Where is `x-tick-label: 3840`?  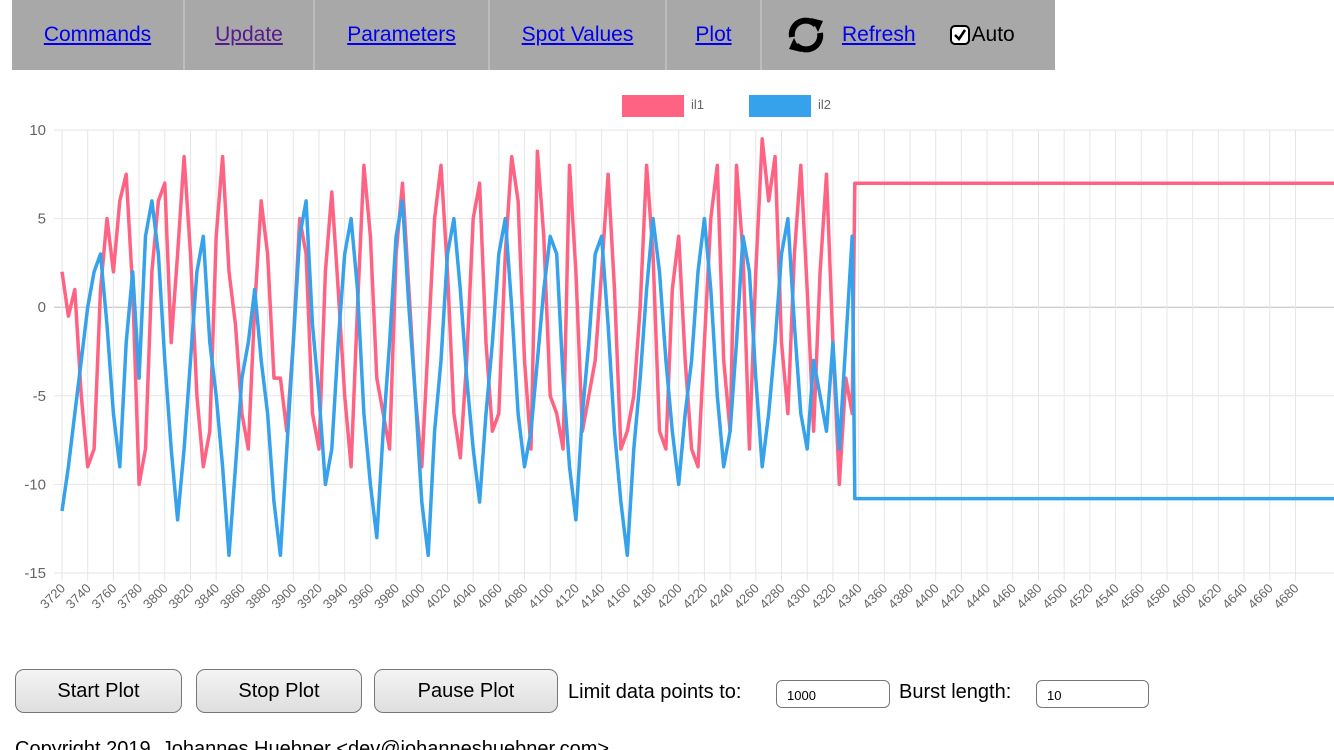 x-tick-label: 3840 is located at coordinates (206, 596).